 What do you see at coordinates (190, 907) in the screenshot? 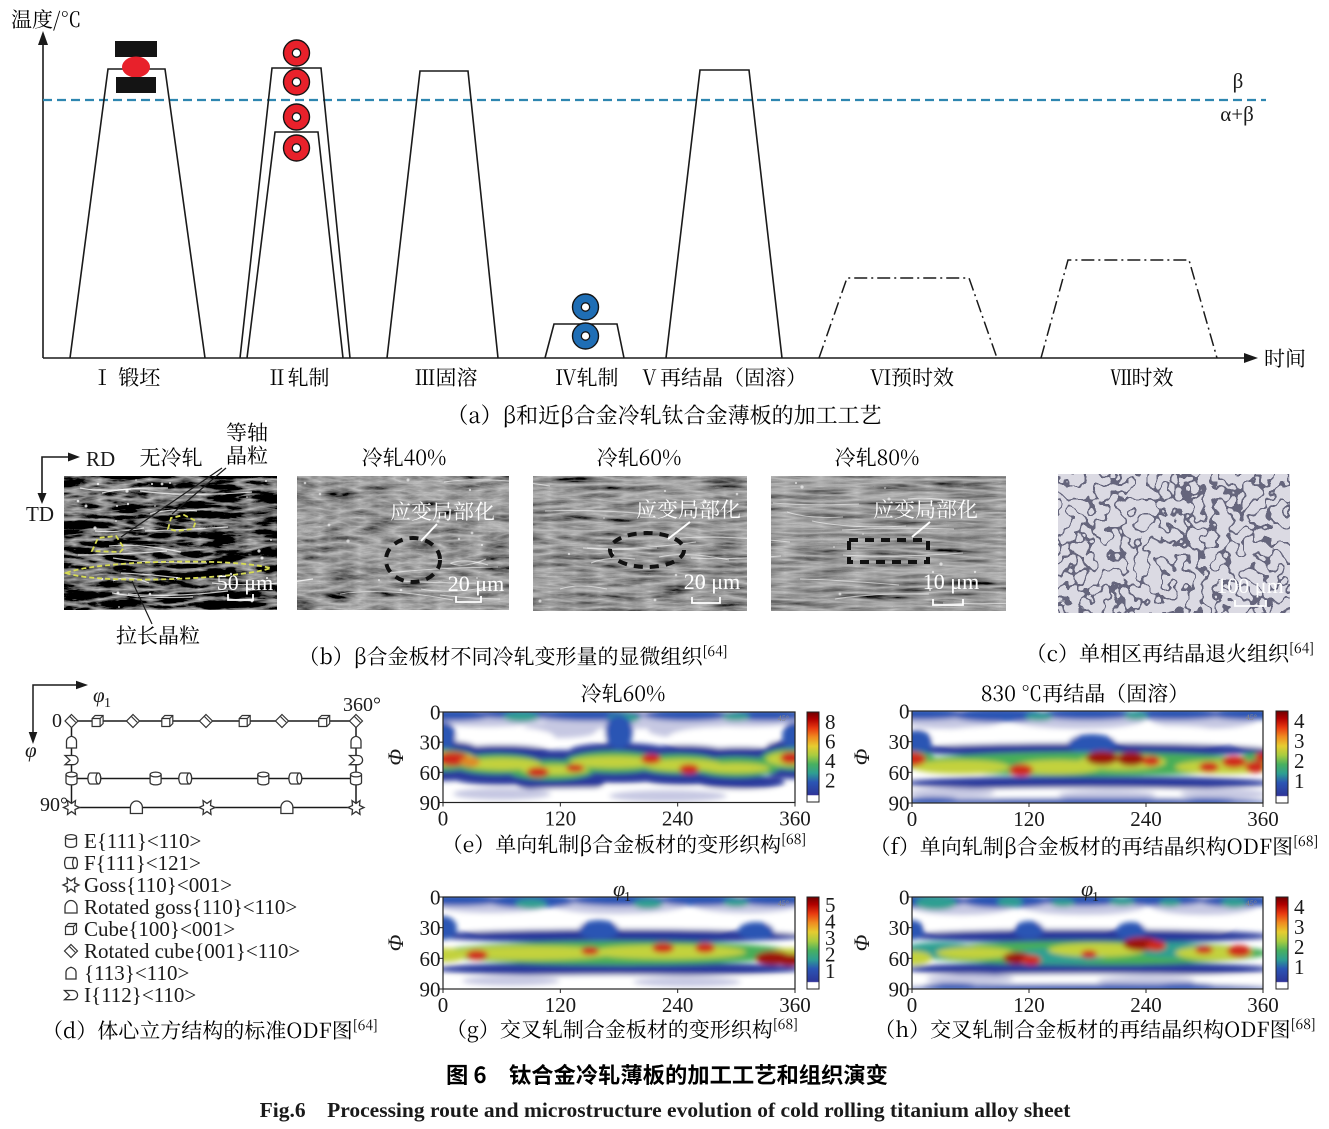
I see `svg-text: Rotated goss{110}<110>` at bounding box center [190, 907].